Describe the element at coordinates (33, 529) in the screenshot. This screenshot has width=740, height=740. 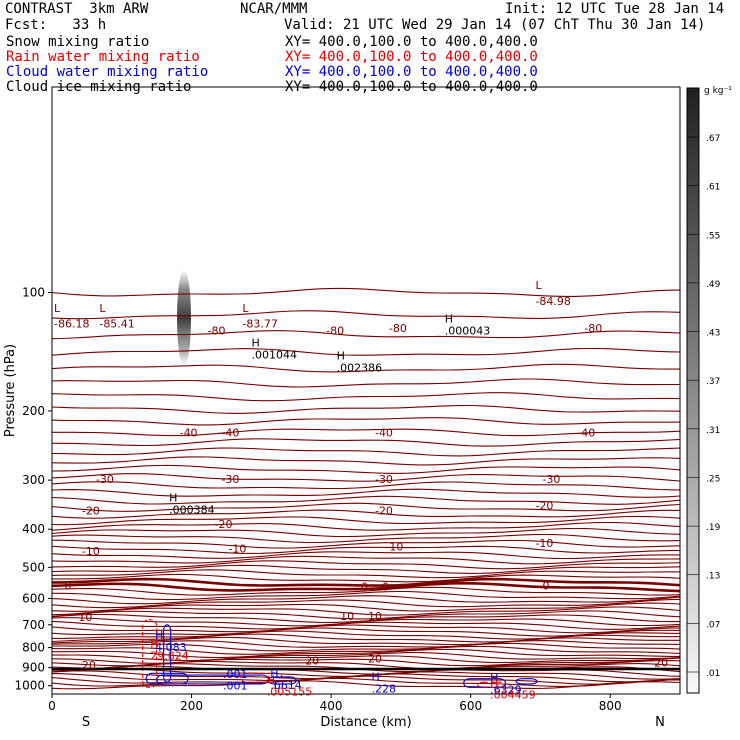
I see `y-tick-label: 400` at that location.